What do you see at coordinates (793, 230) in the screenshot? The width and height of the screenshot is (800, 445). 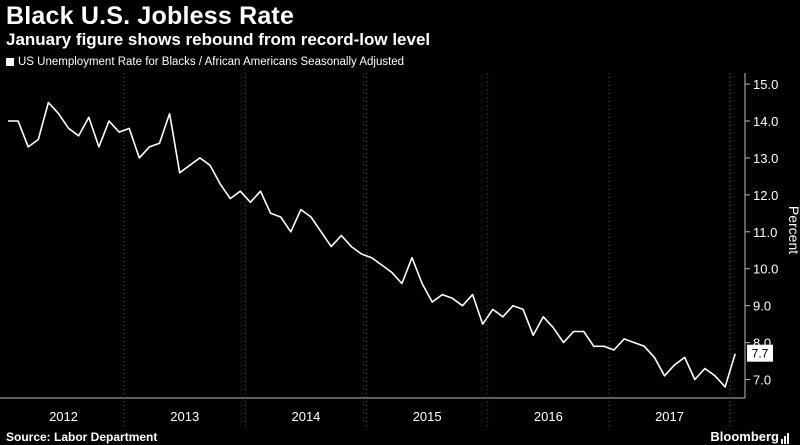 I see `y-axis-label: Percent` at bounding box center [793, 230].